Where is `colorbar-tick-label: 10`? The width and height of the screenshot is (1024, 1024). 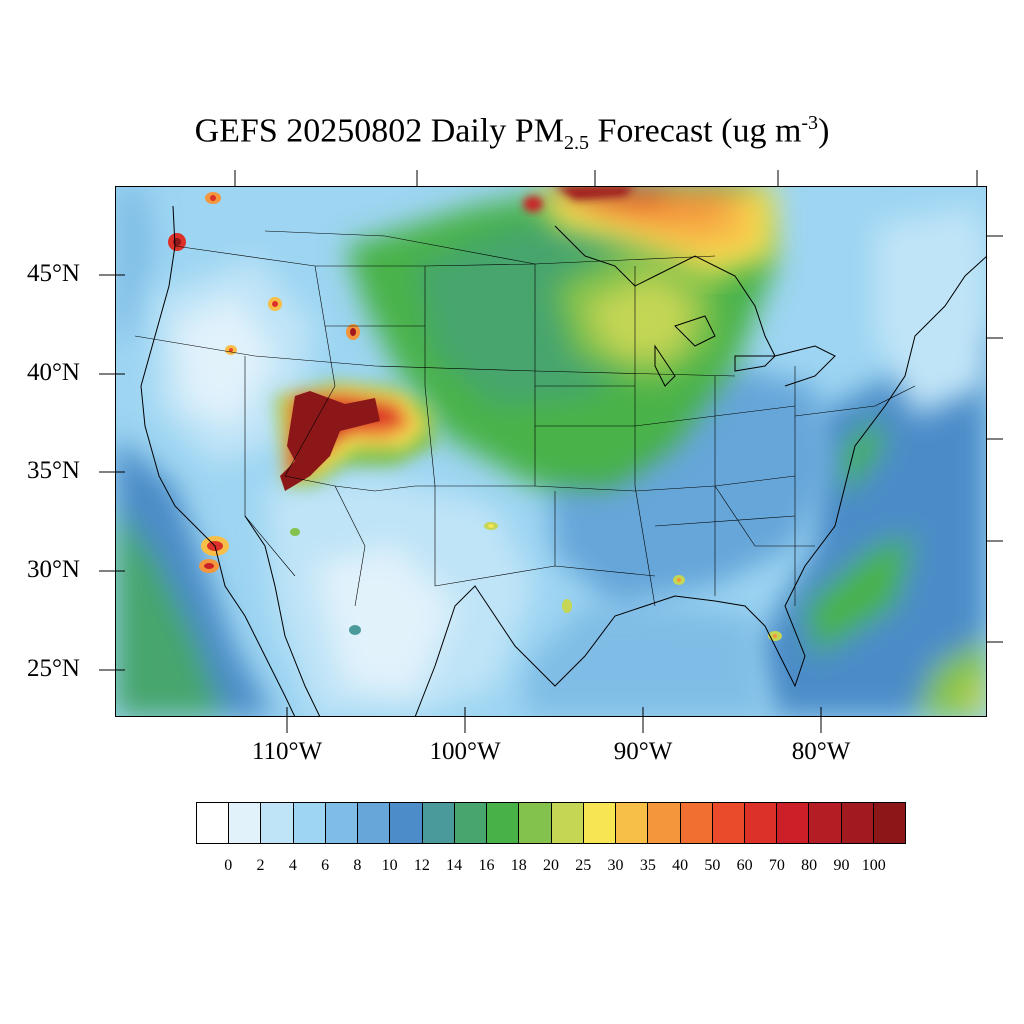 colorbar-tick-label: 10 is located at coordinates (389, 865).